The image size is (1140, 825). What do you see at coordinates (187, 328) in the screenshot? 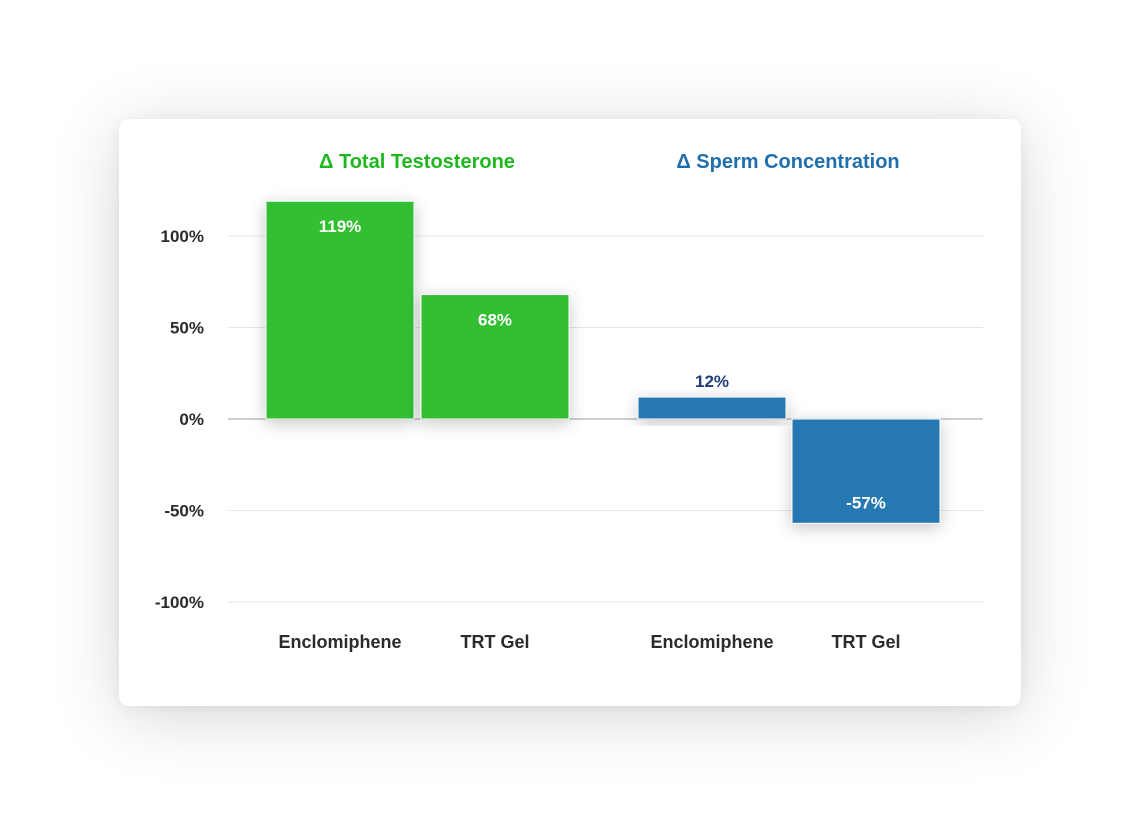
I see `y-tick-label: 50%` at bounding box center [187, 328].